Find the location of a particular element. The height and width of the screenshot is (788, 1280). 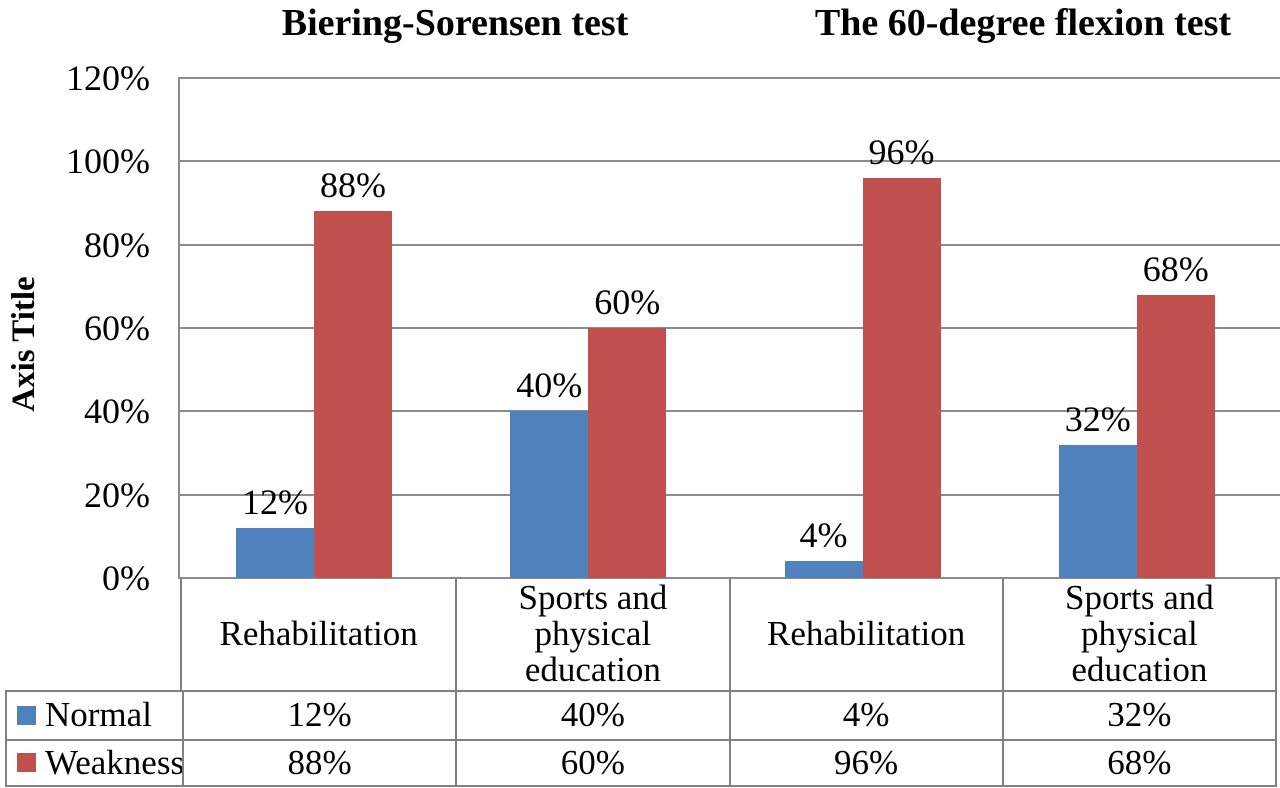

table-value-cell: 32% is located at coordinates (1138, 715).